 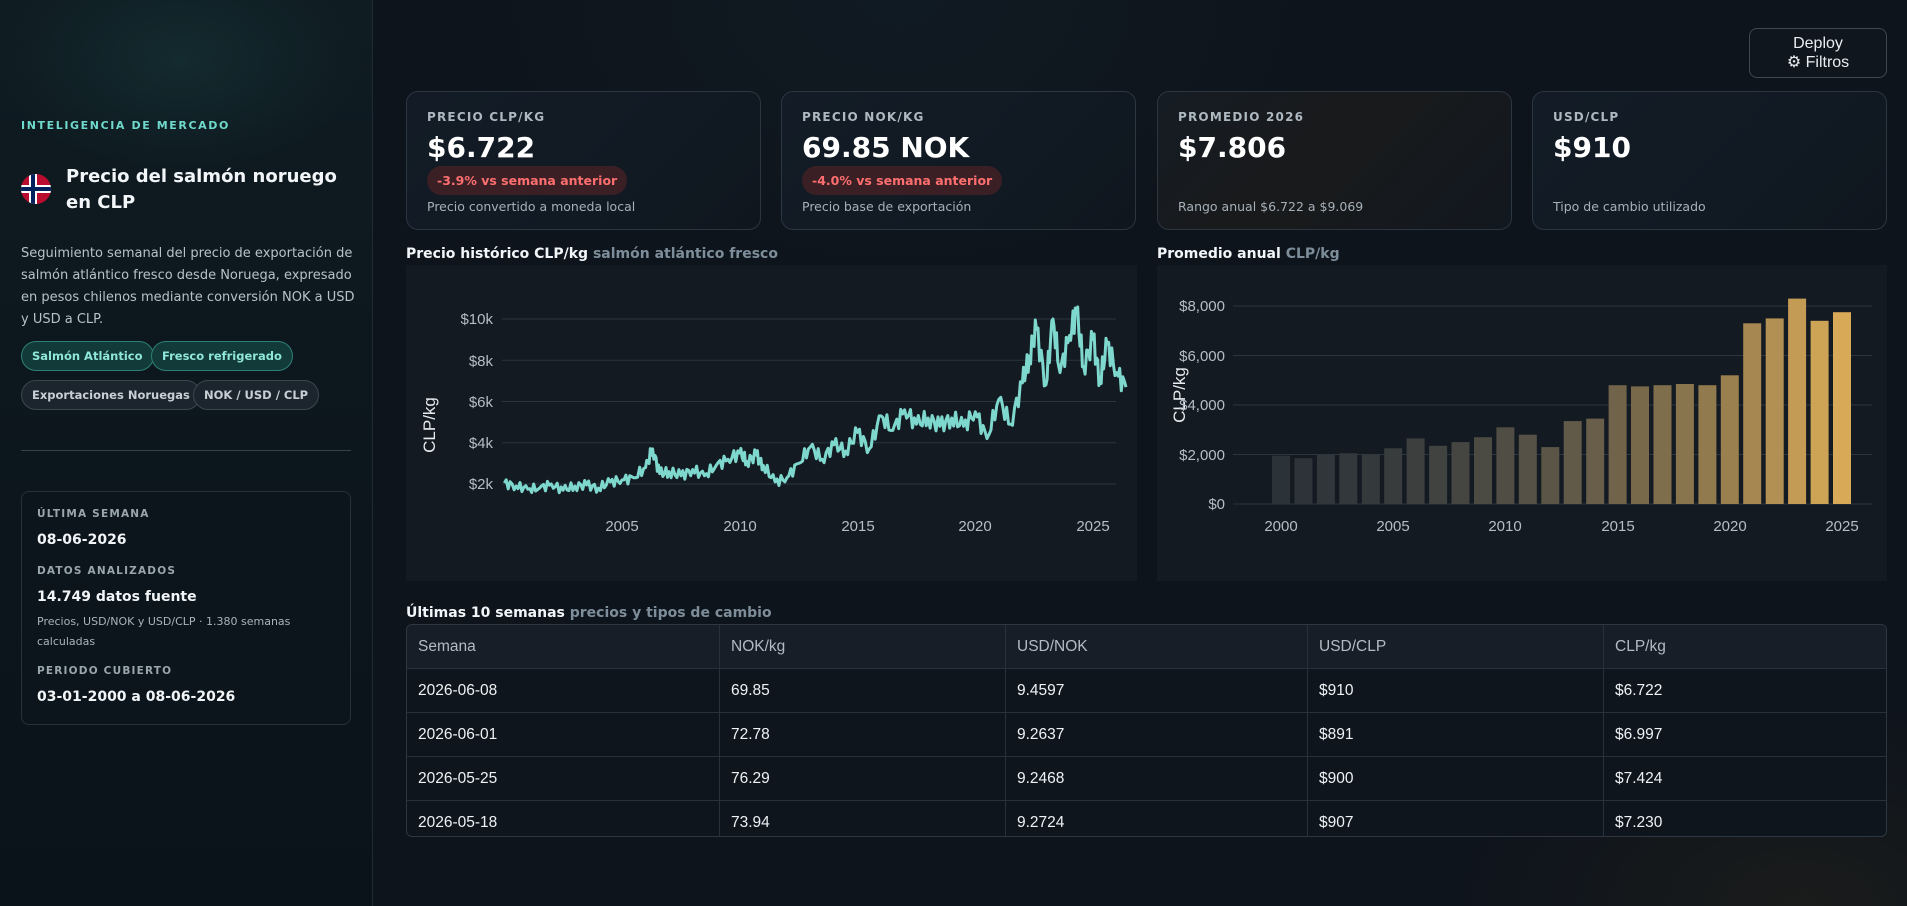 What do you see at coordinates (1842, 408) in the screenshot?
I see `annual-bar-2025` at bounding box center [1842, 408].